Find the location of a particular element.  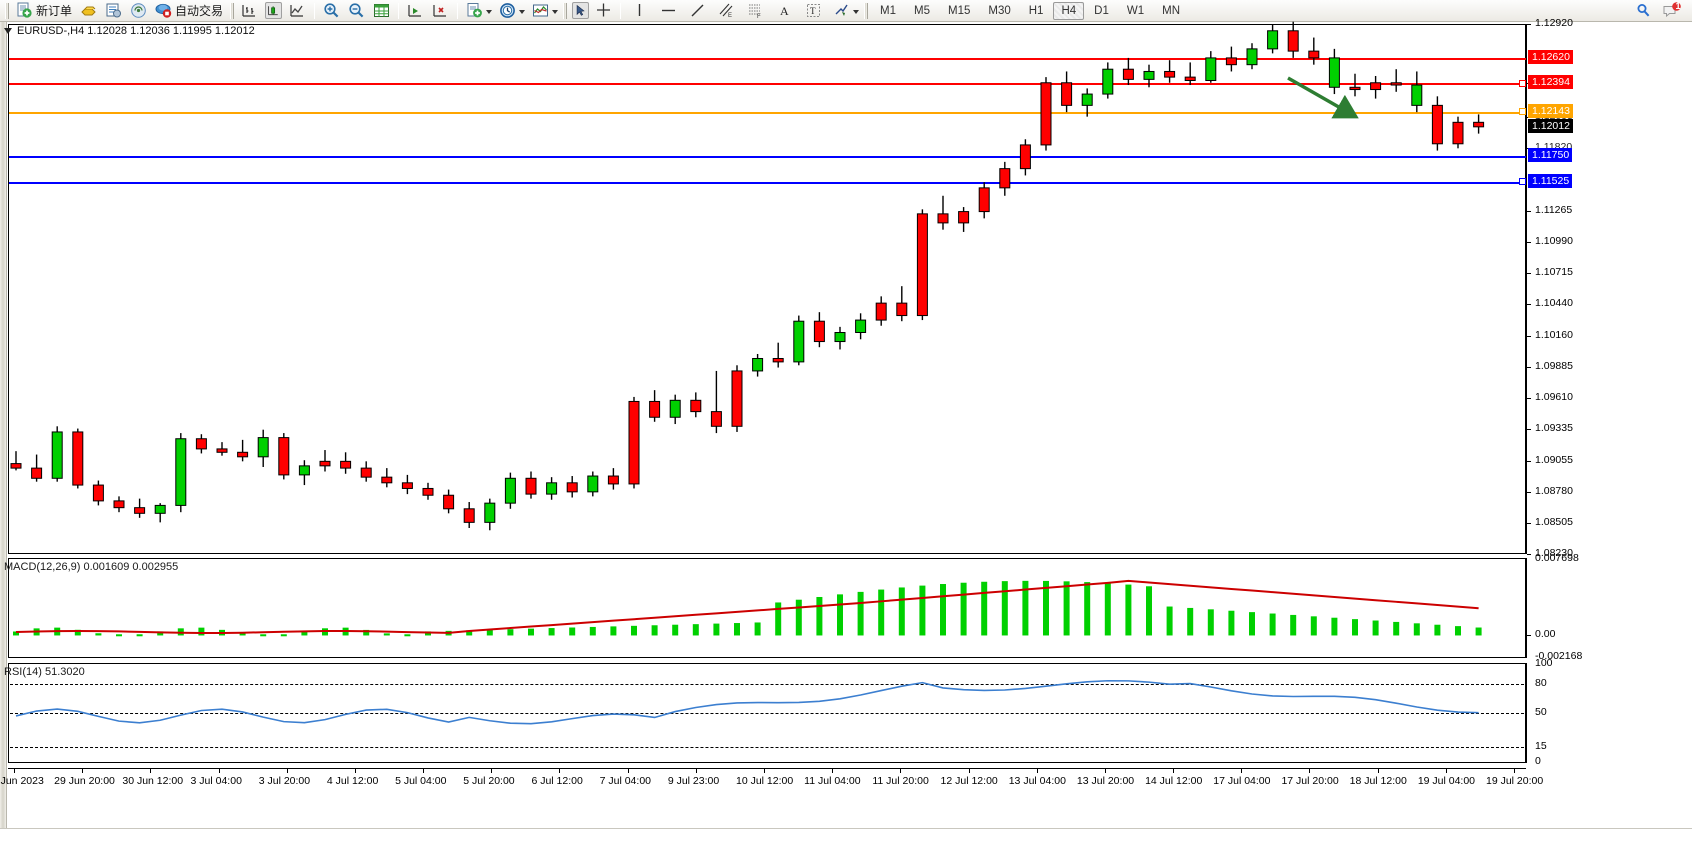

candlestick-chart-icon is located at coordinates (274, 10).